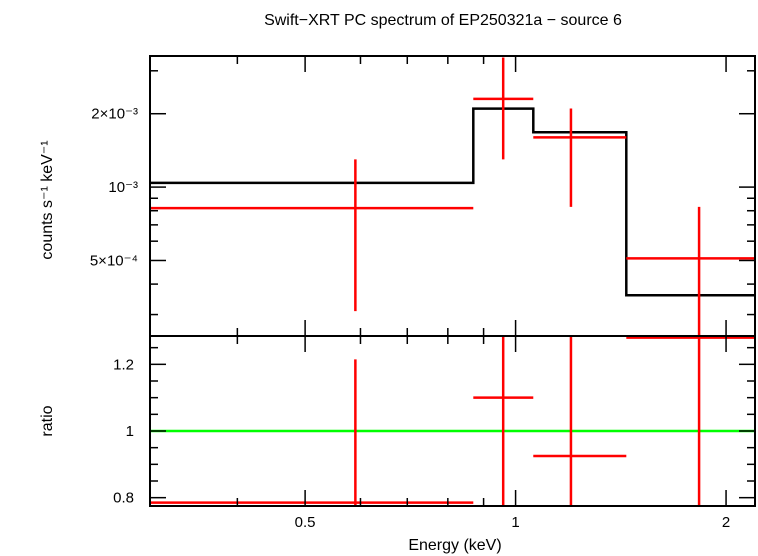  I want to click on spectrum-y-tick-label: 10⁻³, so click(123, 187).